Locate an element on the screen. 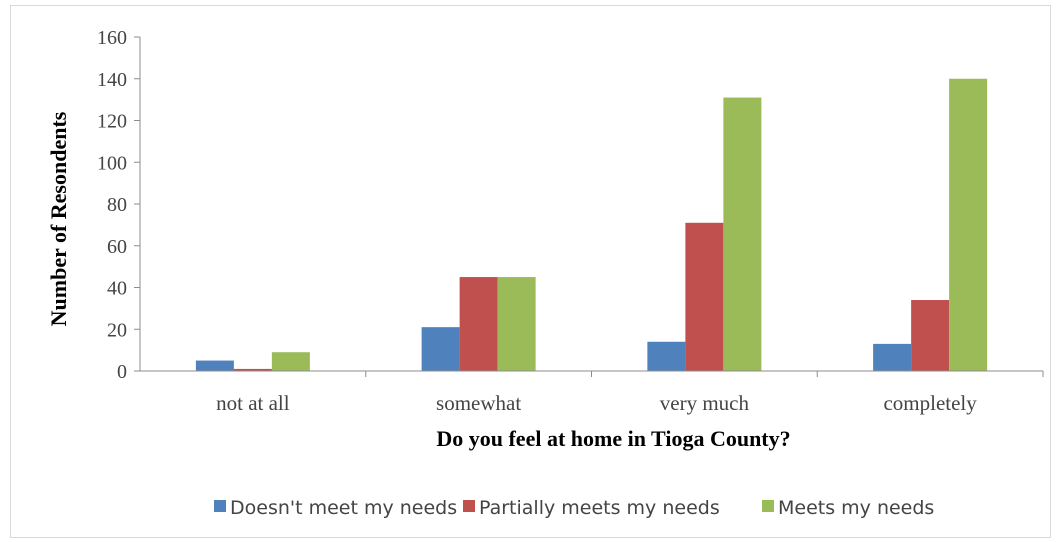  y-tick-label: 160 is located at coordinates (112, 38).